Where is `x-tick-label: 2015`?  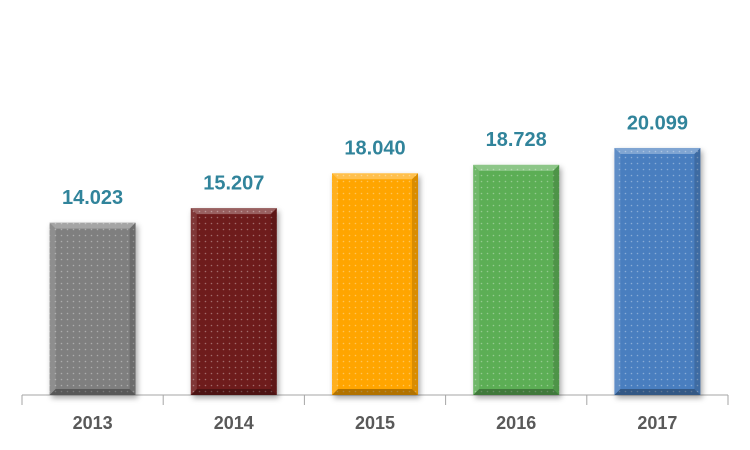
x-tick-label: 2015 is located at coordinates (375, 423).